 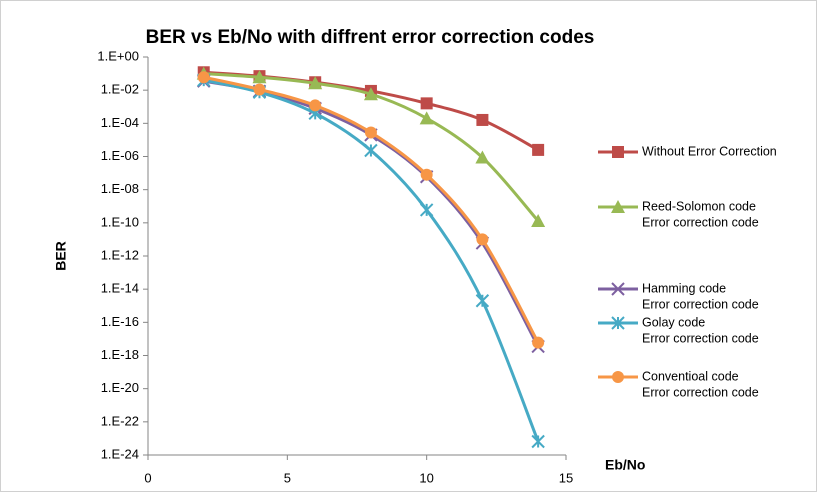 I want to click on x-tick-label: 15, so click(x=566, y=477).